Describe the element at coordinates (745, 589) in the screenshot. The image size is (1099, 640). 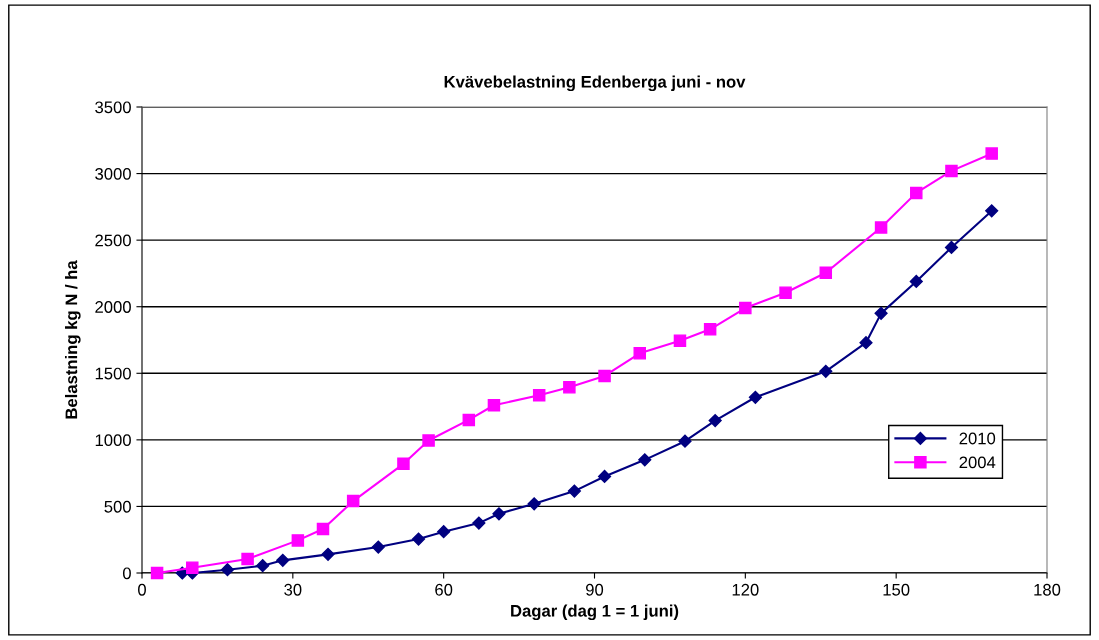
I see `x-tick-label: 120` at that location.